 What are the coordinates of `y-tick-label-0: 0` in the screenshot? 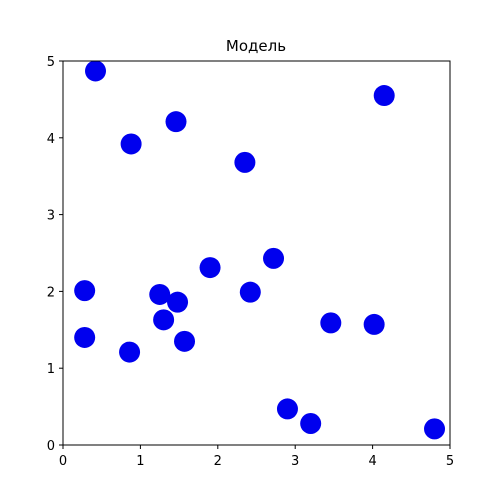 It's located at (51, 446).